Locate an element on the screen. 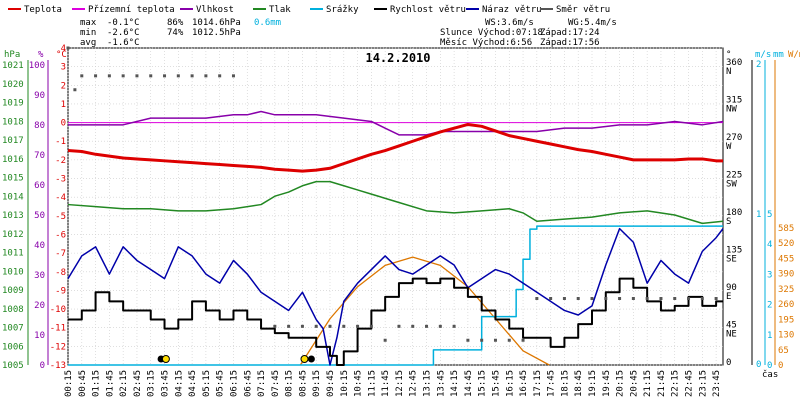 Image resolution: width=800 pixels, height=400 pixels. dir-tick-label: 225 is located at coordinates (734, 176).